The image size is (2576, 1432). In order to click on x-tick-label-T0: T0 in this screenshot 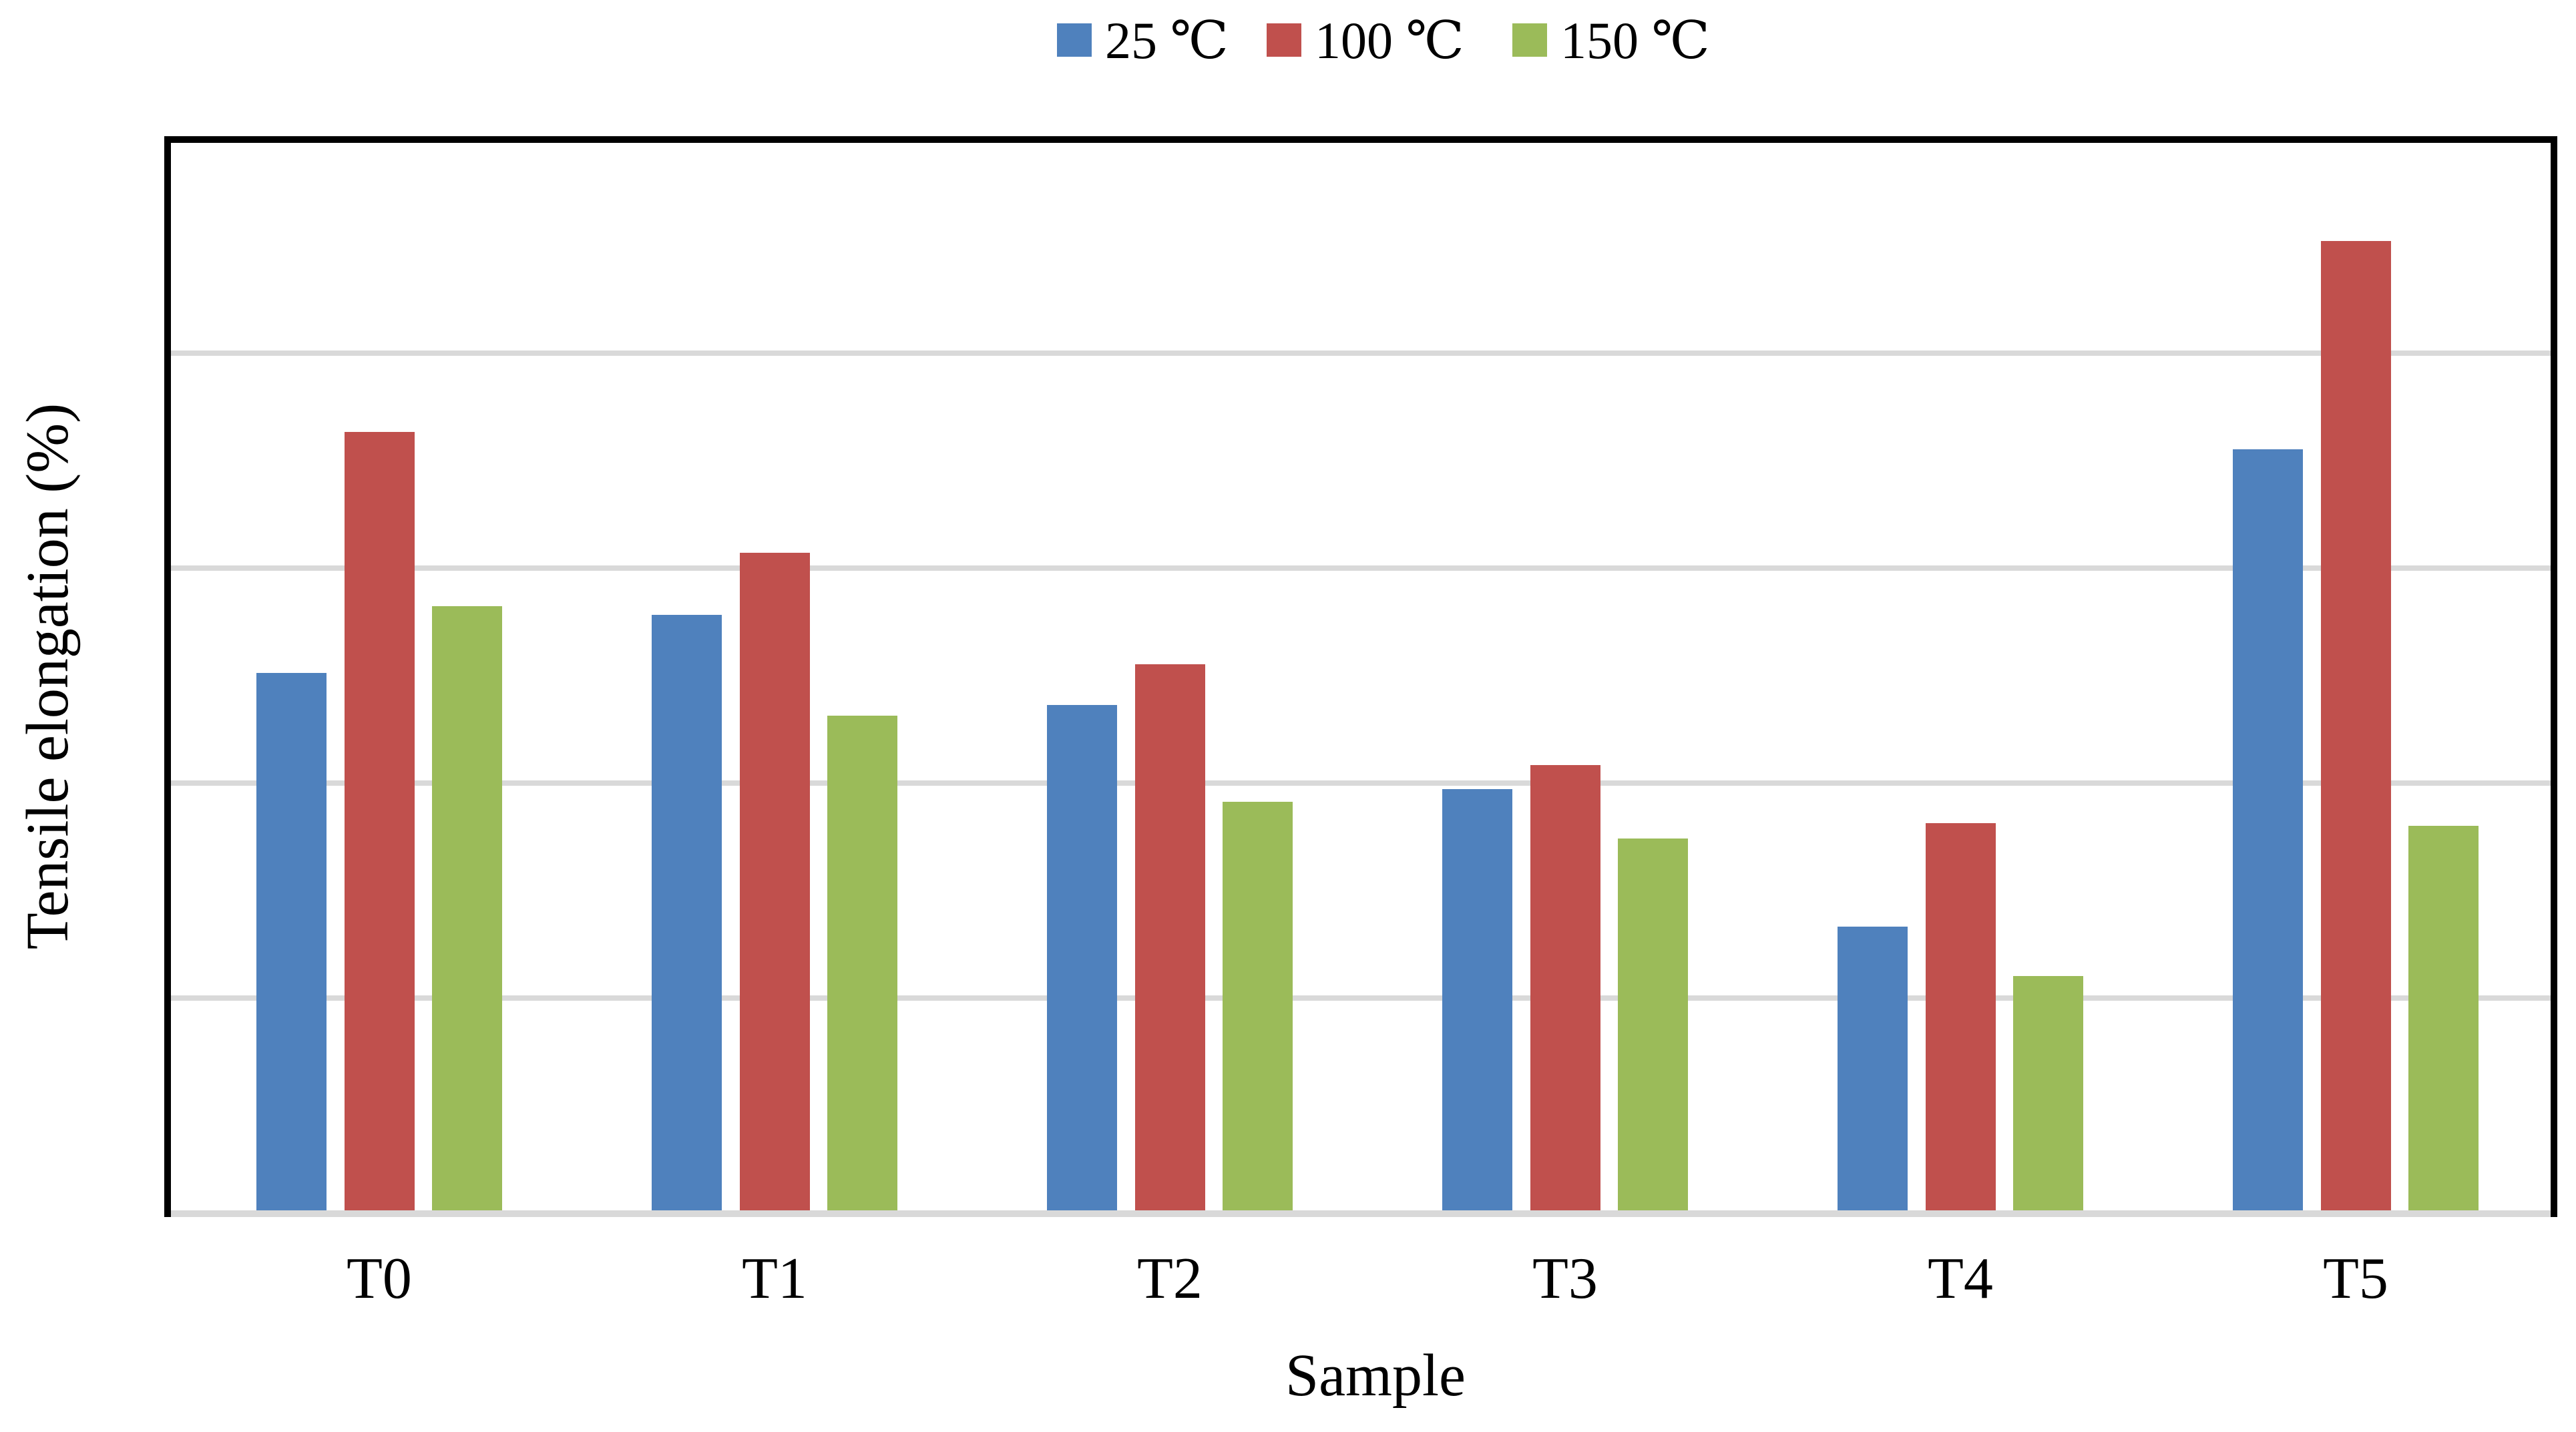, I will do `click(379, 1278)`.